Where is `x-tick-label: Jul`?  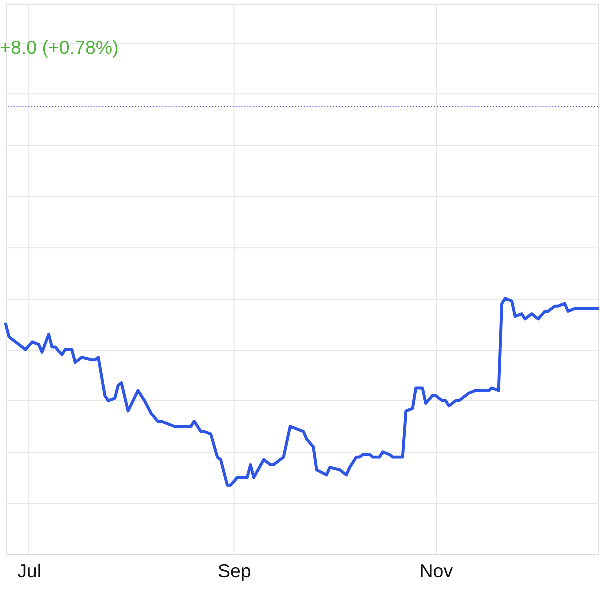
x-tick-label: Jul is located at coordinates (30, 571).